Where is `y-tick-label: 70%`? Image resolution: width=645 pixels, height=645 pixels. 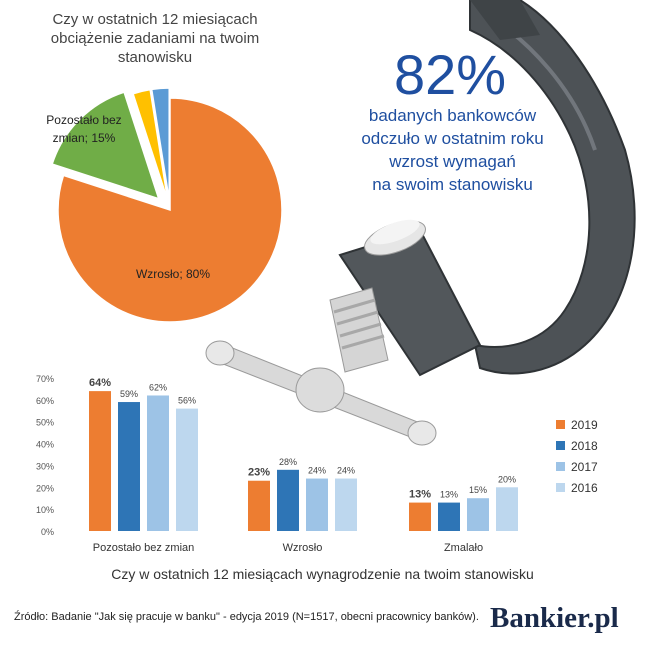 y-tick-label: 70% is located at coordinates (45, 379).